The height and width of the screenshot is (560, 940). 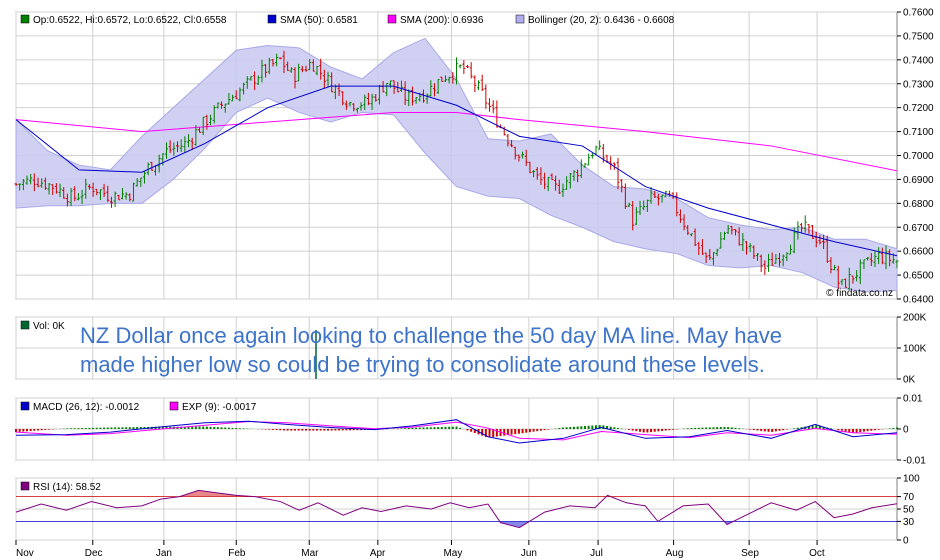 What do you see at coordinates (906, 430) in the screenshot?
I see `macd-tick-label: 0` at bounding box center [906, 430].